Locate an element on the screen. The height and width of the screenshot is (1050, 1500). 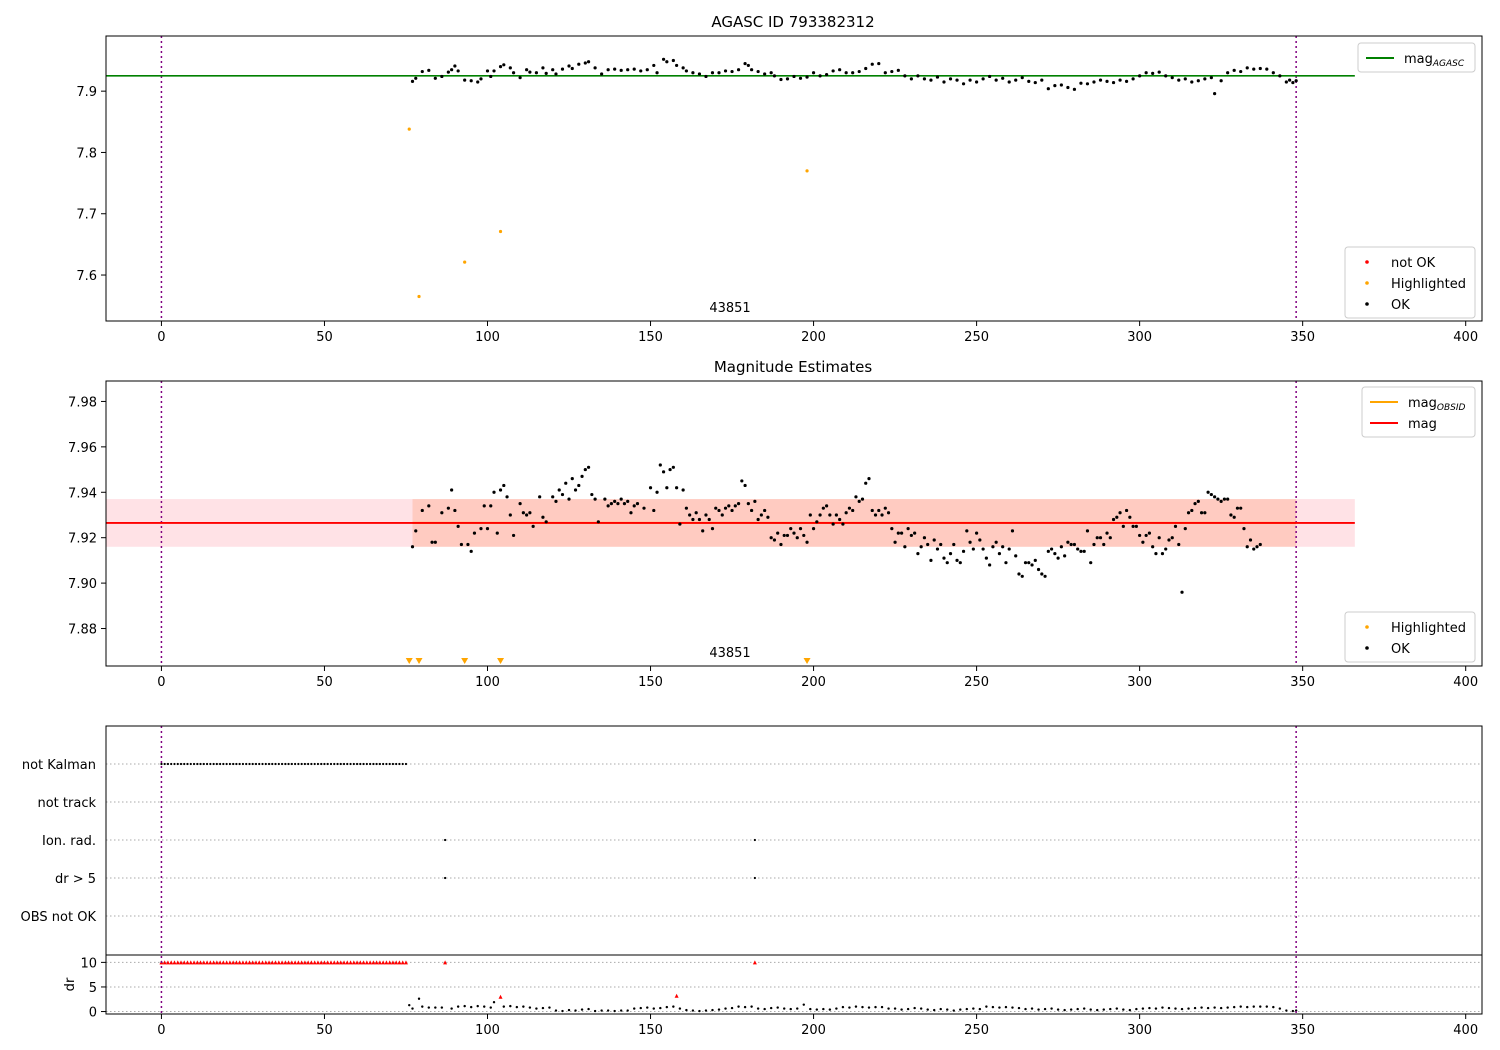
p2-xtick-label-2: 100 is located at coordinates (487, 682).